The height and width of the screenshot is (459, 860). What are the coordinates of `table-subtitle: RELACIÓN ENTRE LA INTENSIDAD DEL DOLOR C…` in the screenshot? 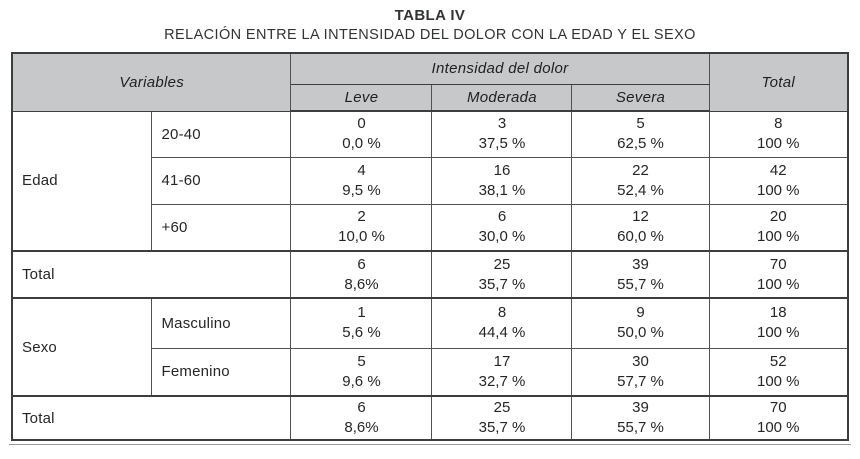 It's located at (430, 35).